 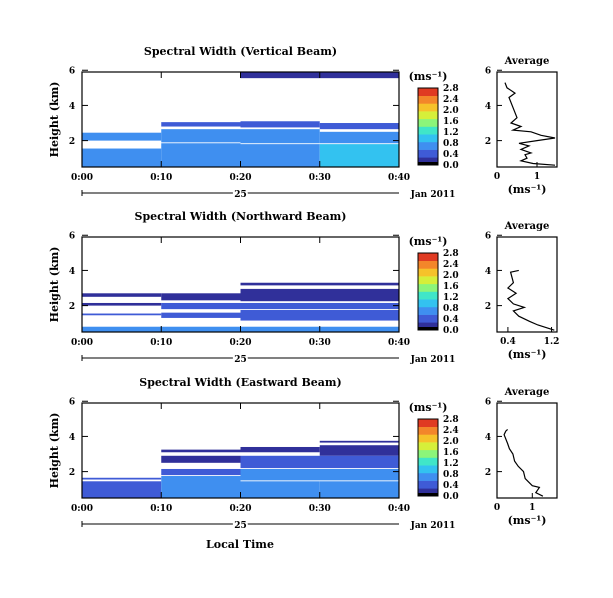 What do you see at coordinates (428, 494) in the screenshot?
I see `colorbar-underflow` at bounding box center [428, 494].